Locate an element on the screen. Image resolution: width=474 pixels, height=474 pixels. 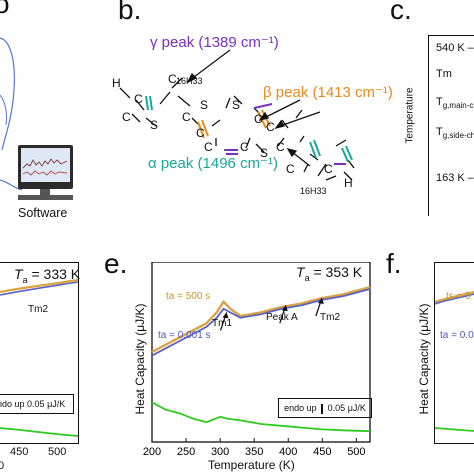
panel-e-tm2: Tm2 is located at coordinates (330, 317).